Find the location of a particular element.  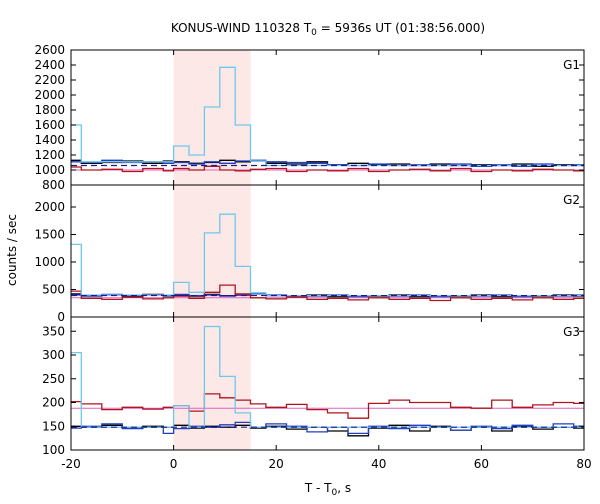

y-tick-label: 300 is located at coordinates (53, 355).